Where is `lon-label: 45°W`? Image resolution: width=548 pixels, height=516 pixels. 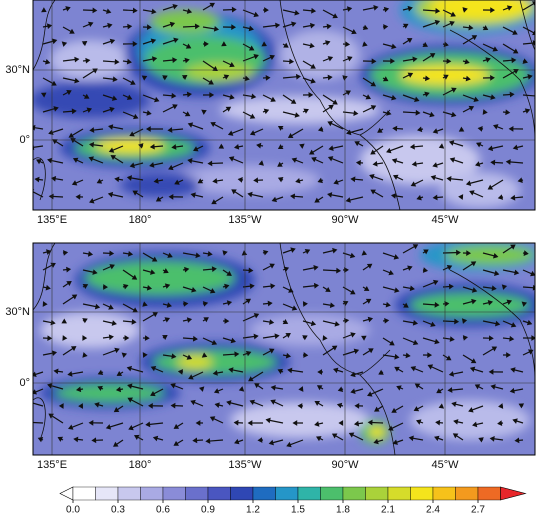
lon-label: 45°W is located at coordinates (445, 220).